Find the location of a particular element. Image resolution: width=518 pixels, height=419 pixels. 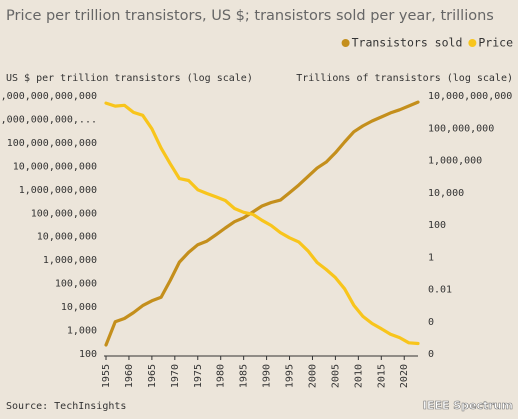

x-tick-label: 1975 is located at coordinates (198, 376).